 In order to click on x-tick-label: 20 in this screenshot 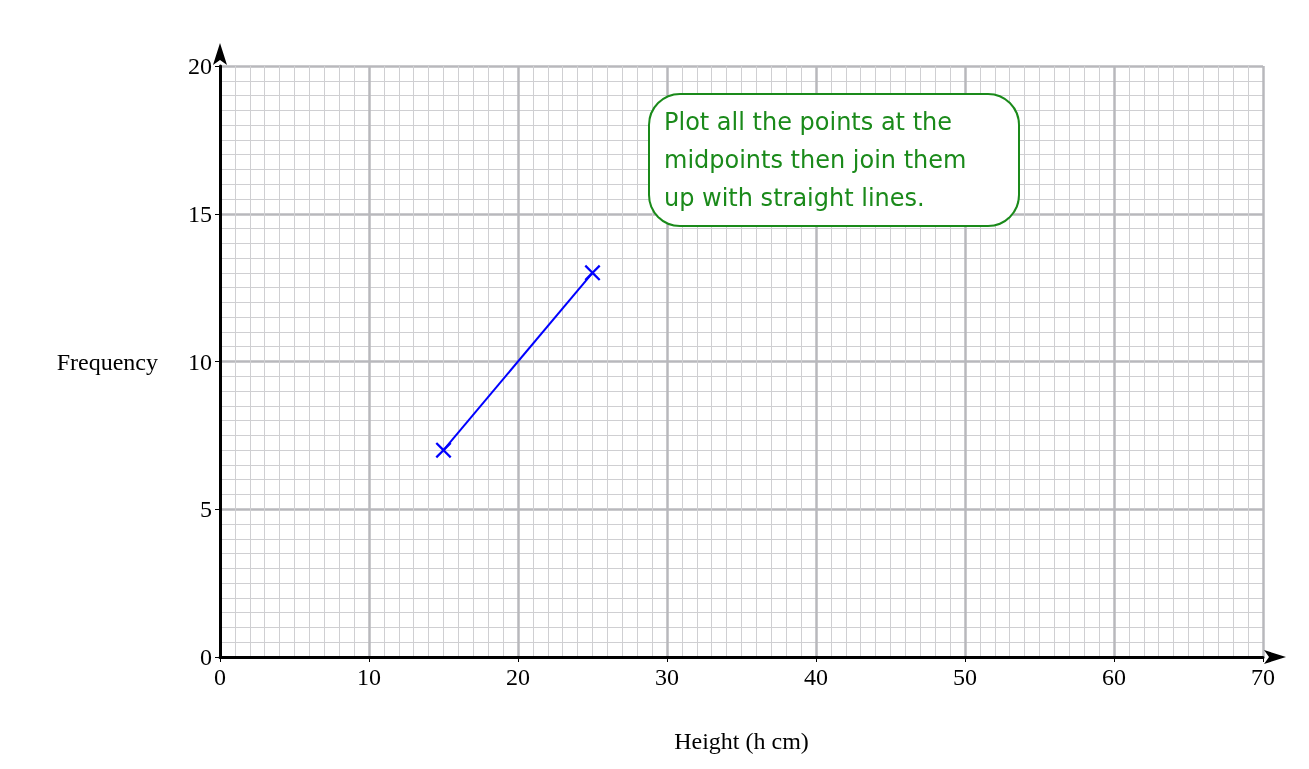, I will do `click(518, 677)`.